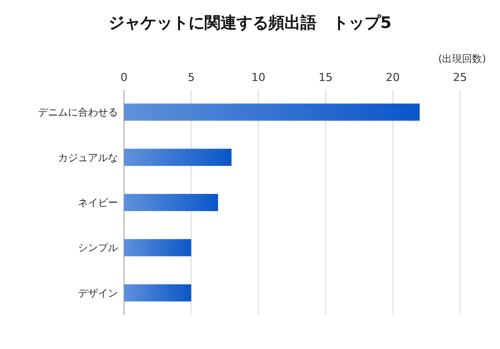 This screenshot has width=500, height=349. Describe the element at coordinates (462, 59) in the screenshot. I see `x-axis-title: (出現回数)` at that location.